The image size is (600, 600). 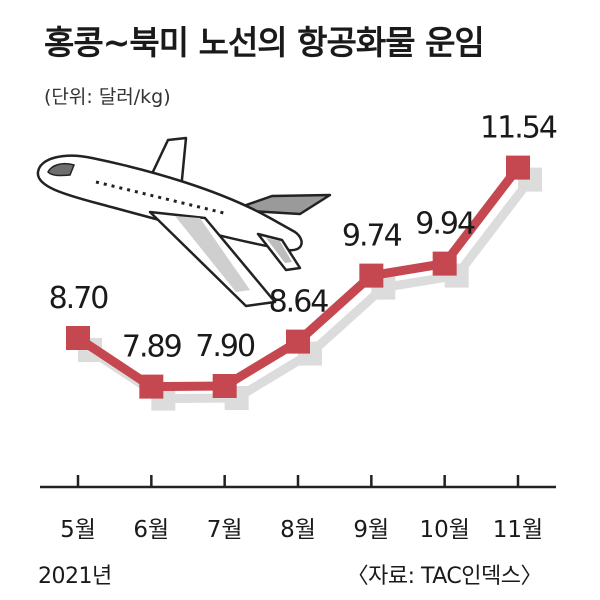 I want to click on chart-title: 홍콩~북미 노선의 항공화물 운임, so click(x=264, y=42).